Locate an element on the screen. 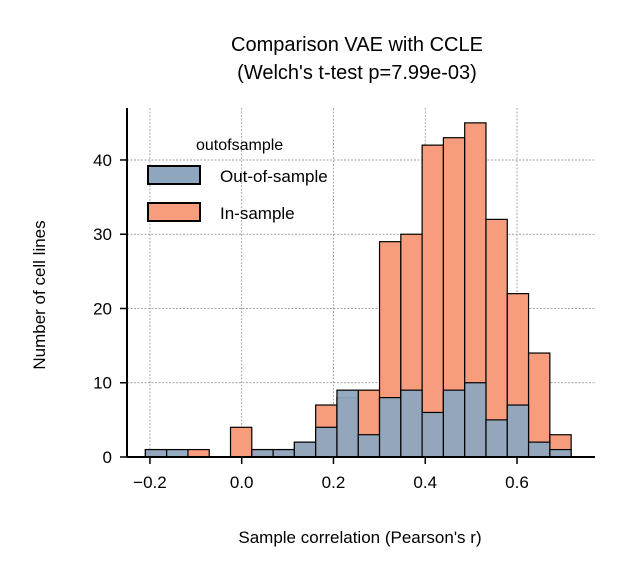  y-tick-label-3: 30 is located at coordinates (102, 234).